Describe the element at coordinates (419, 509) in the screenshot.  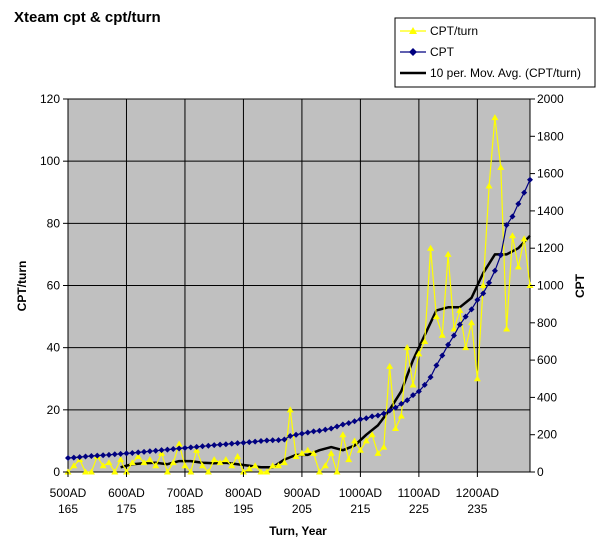
I see `x-tick-turn-label: 225` at that location.